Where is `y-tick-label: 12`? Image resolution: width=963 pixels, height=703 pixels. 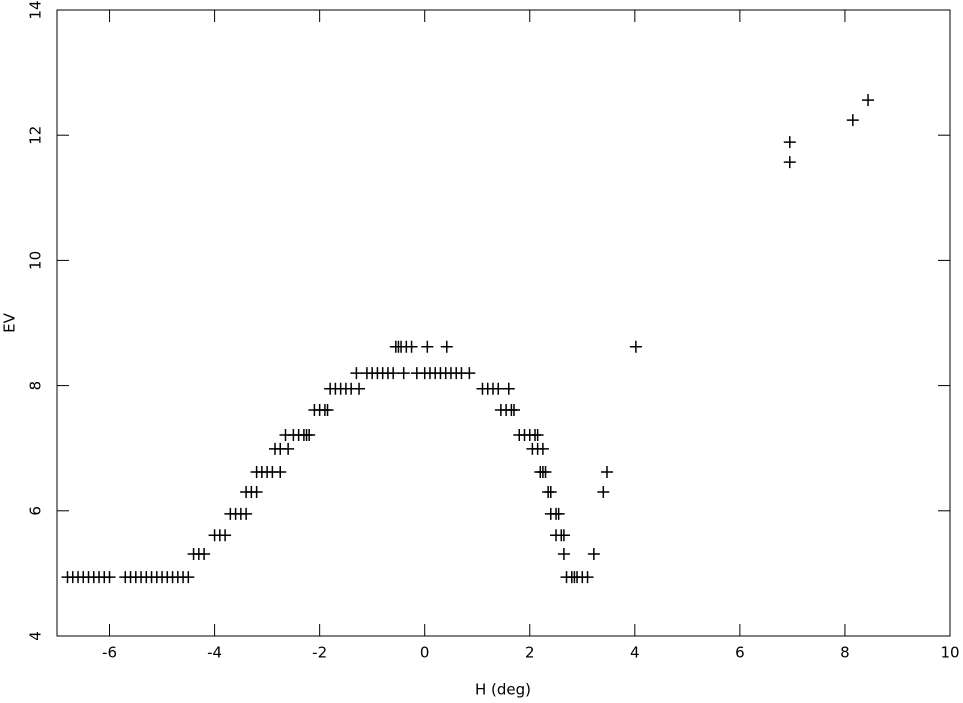
y-tick-label: 12 is located at coordinates (36, 135).